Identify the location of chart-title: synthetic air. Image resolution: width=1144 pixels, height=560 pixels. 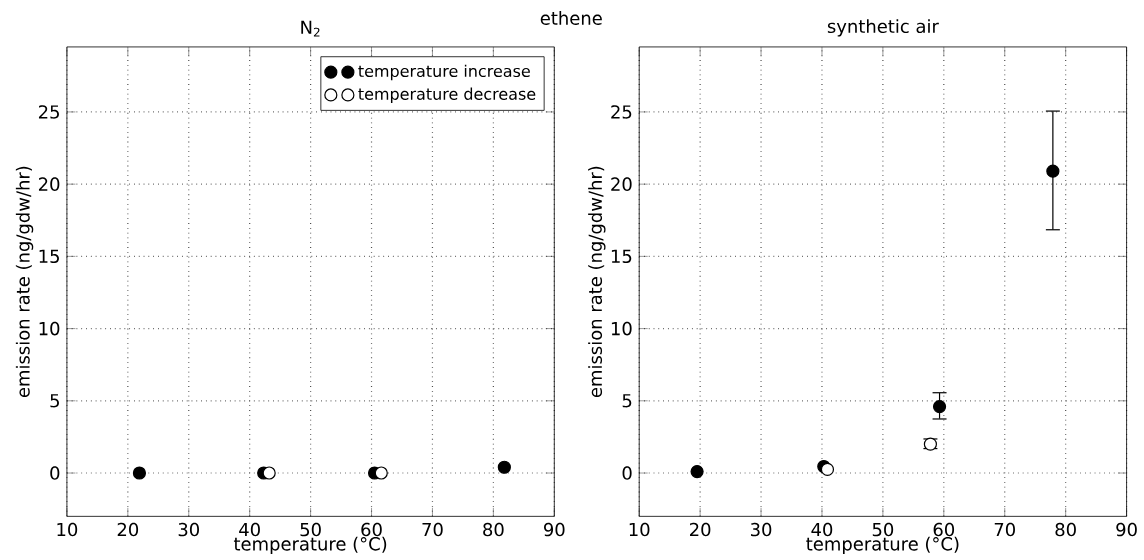
(883, 28).